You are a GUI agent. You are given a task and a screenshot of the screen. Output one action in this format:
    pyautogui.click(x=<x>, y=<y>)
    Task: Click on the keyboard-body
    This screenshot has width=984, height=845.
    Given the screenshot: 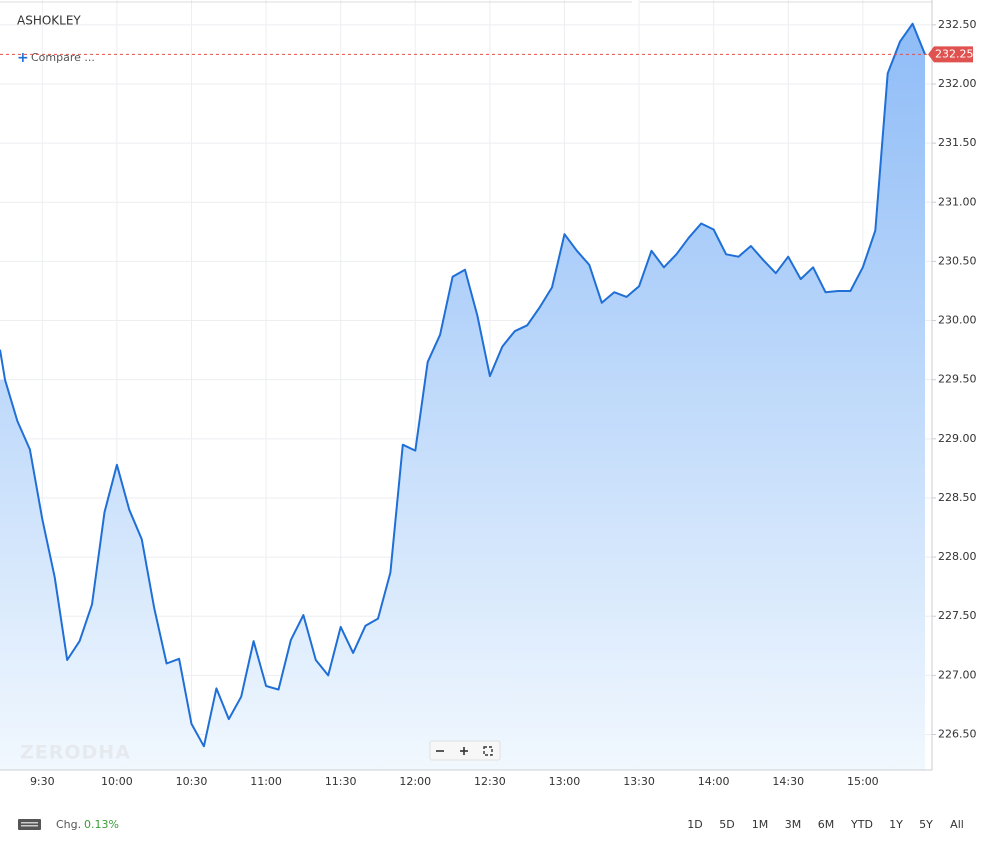 What is the action you would take?
    pyautogui.click(x=29, y=824)
    